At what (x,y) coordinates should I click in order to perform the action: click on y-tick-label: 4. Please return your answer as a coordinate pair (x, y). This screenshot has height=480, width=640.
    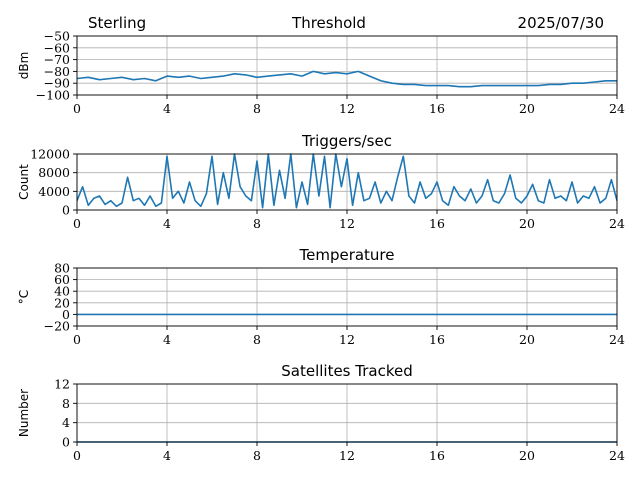
    Looking at the image, I should click on (66, 422).